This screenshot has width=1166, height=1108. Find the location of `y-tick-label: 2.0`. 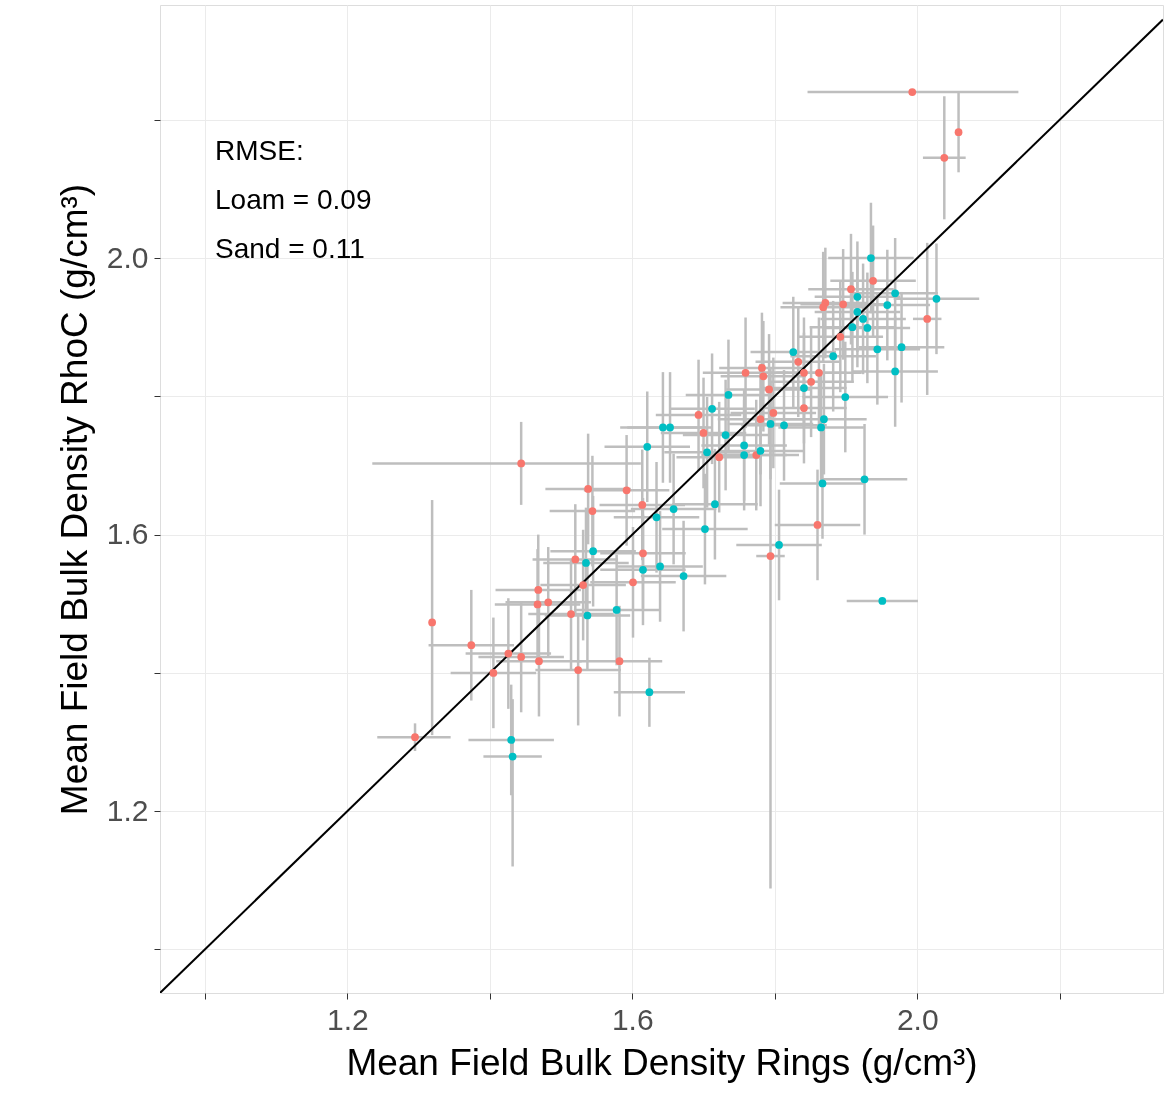

y-tick-label: 2.0 is located at coordinates (127, 257).